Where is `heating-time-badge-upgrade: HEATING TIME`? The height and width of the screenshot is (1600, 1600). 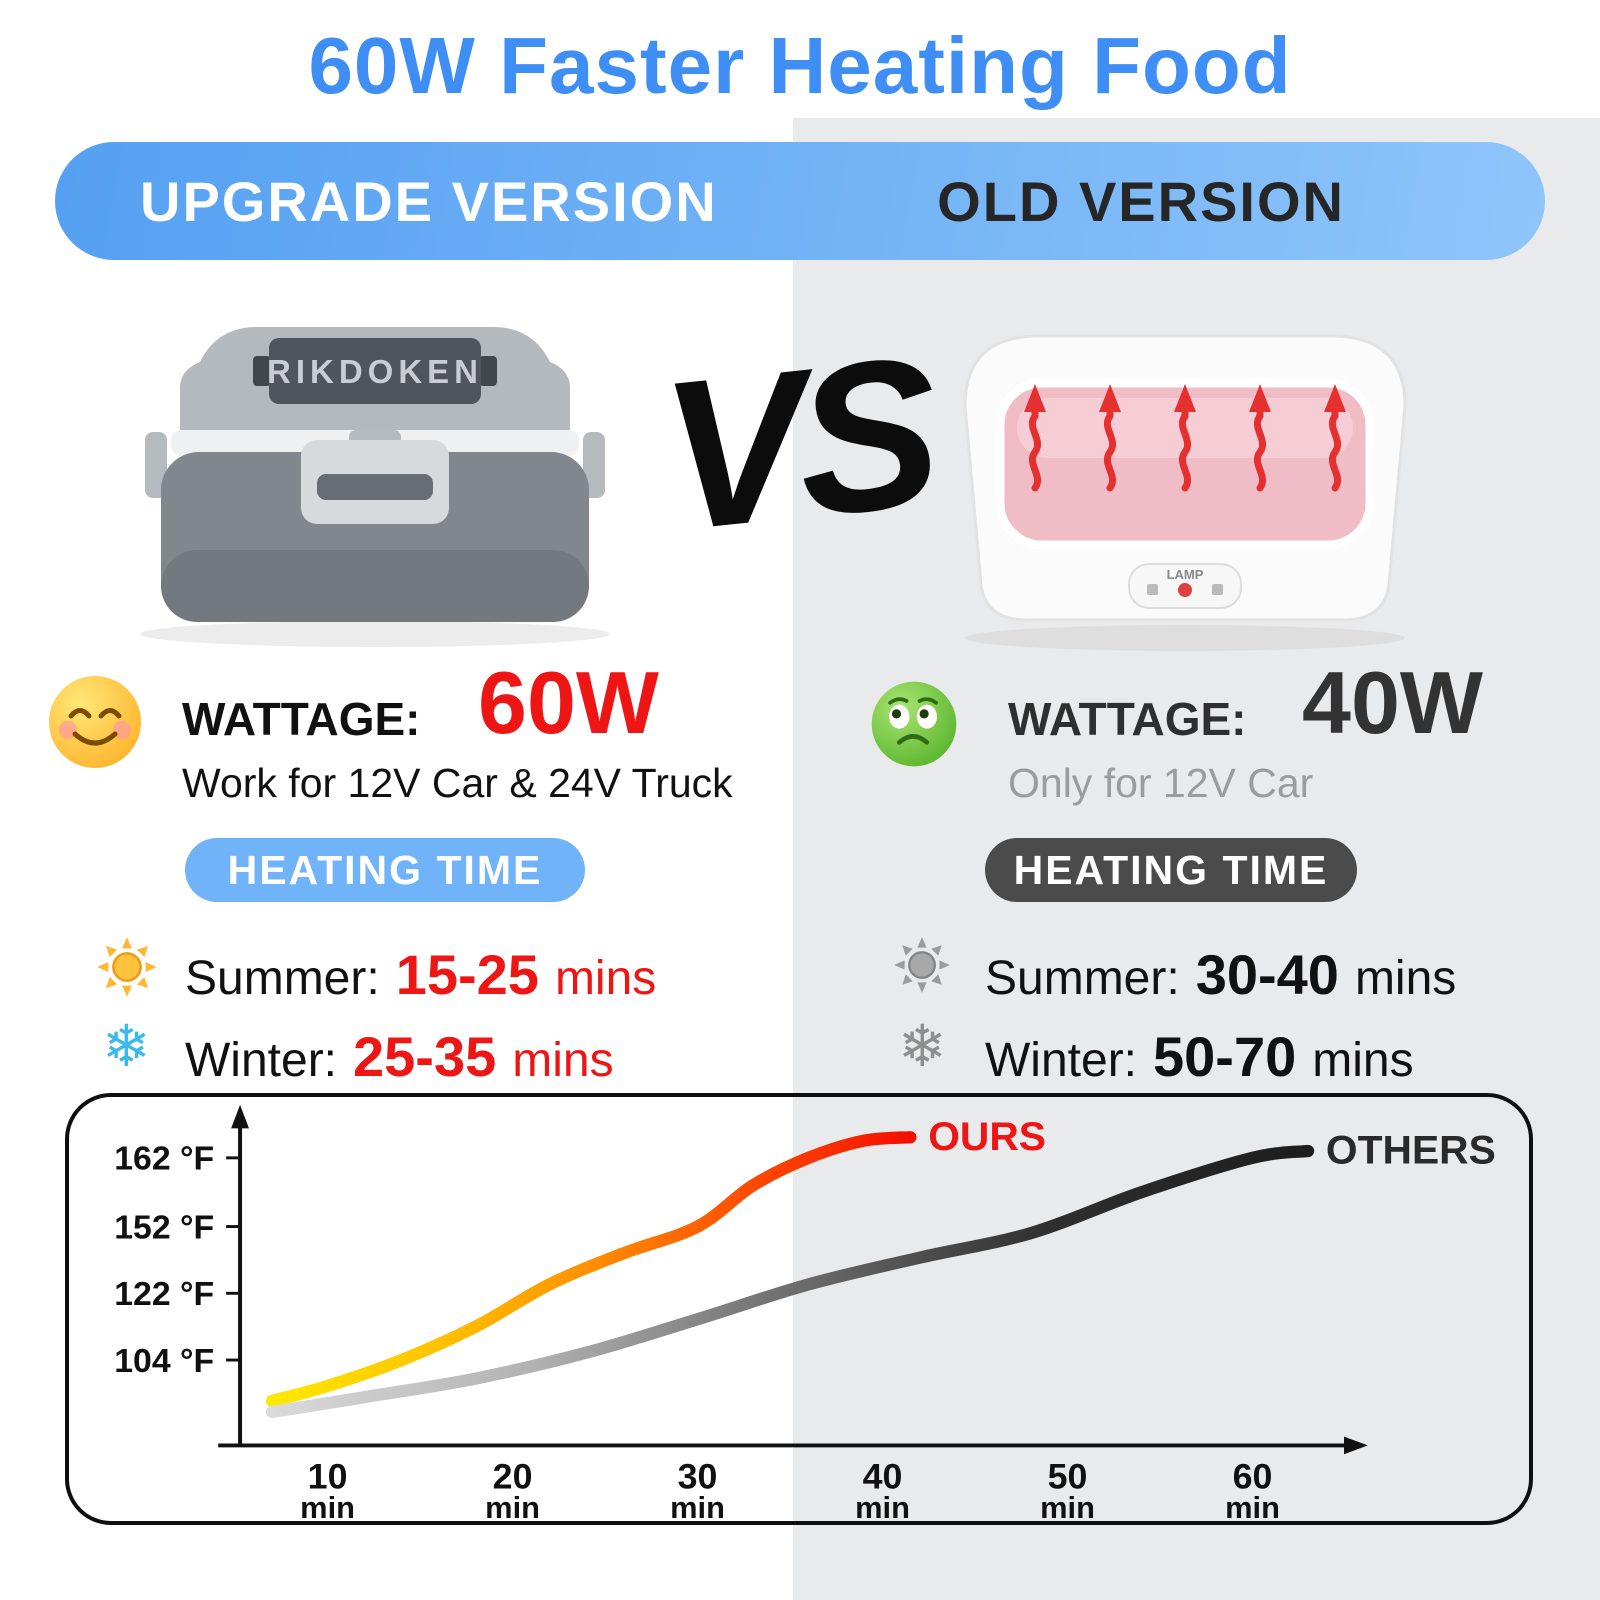
heating-time-badge-upgrade: HEATING TIME is located at coordinates (385, 870).